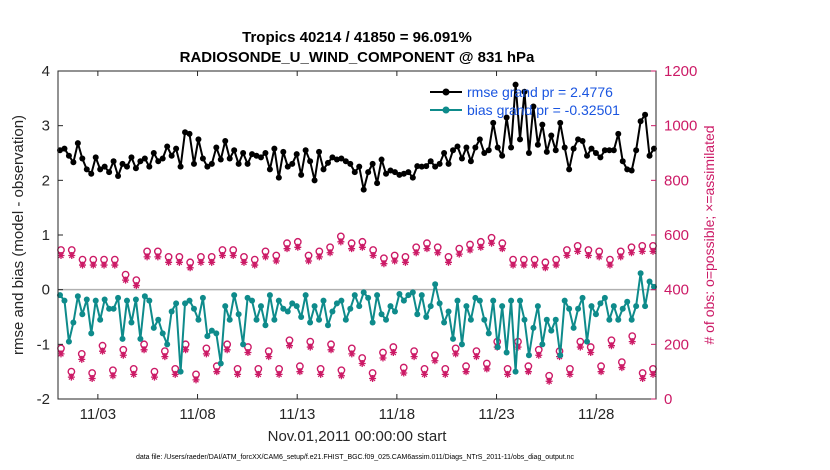 The height and width of the screenshot is (470, 830). I want to click on right-axis-ticks: 0 200 400 600 800 1000 1200, so click(674, 235).